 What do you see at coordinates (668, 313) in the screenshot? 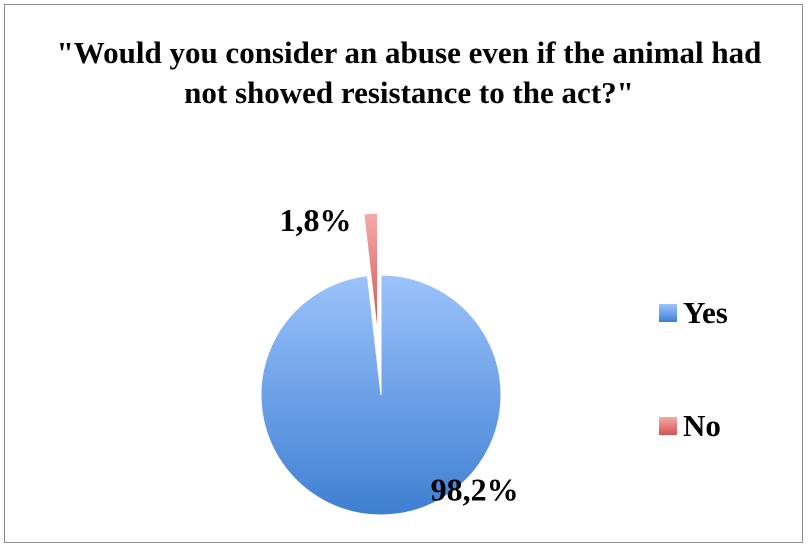
I see `legend-swatch-yes` at bounding box center [668, 313].